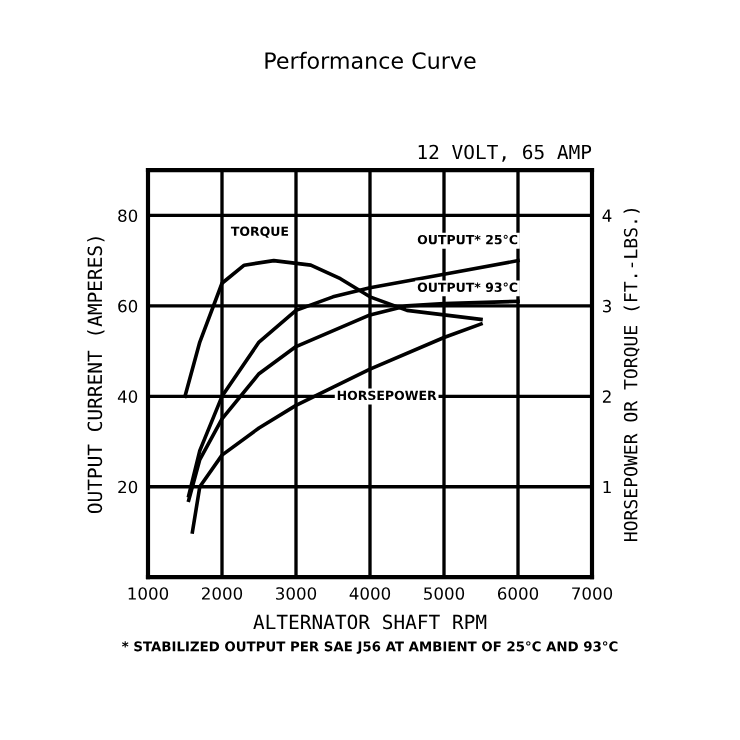 The width and height of the screenshot is (740, 740). What do you see at coordinates (607, 487) in the screenshot?
I see `y2-tick-label: 1` at bounding box center [607, 487].